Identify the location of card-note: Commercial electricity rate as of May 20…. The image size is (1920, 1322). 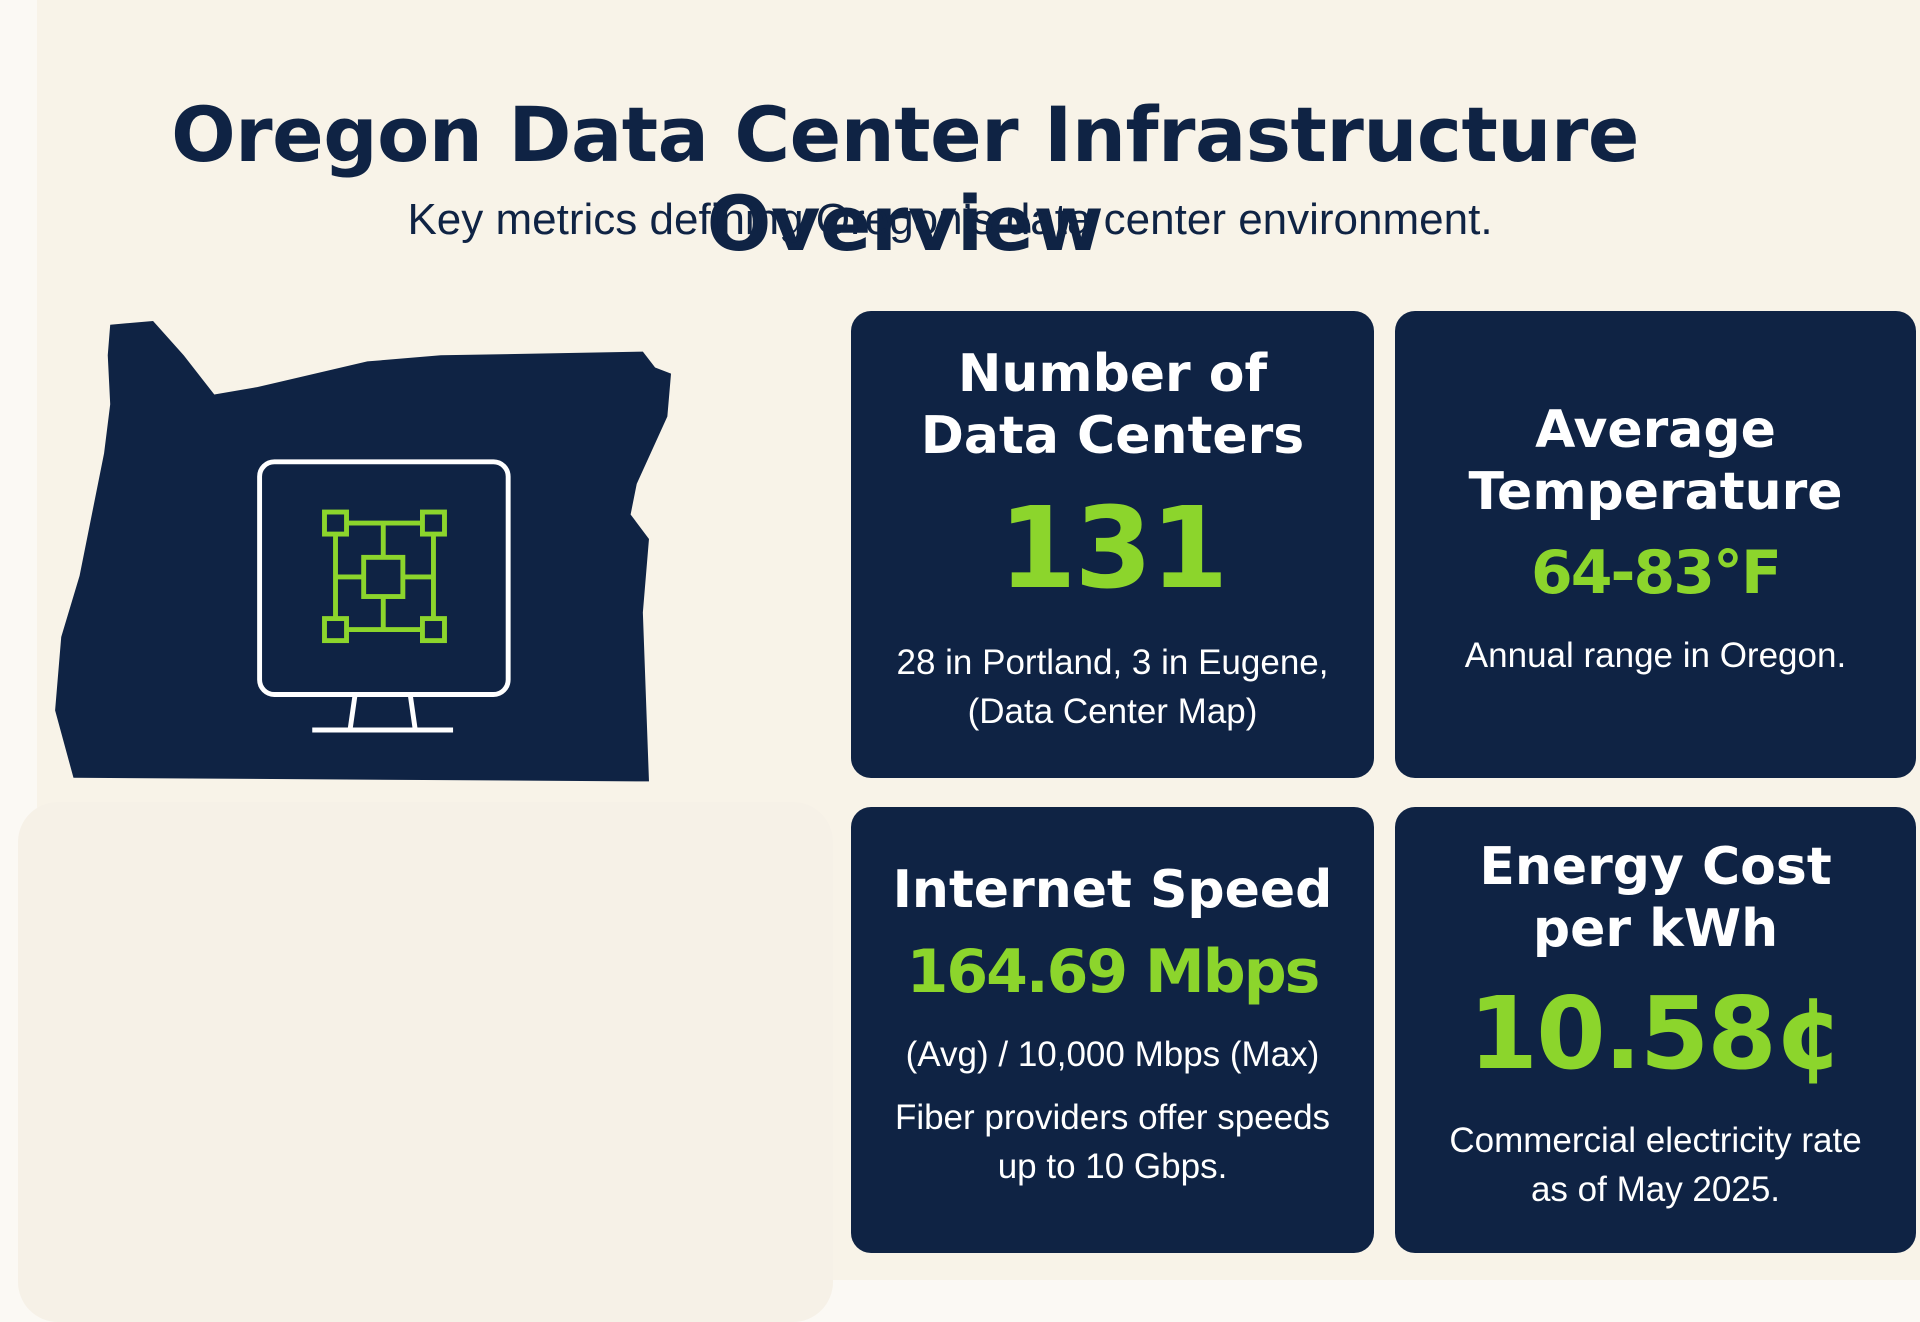
(1655, 1165).